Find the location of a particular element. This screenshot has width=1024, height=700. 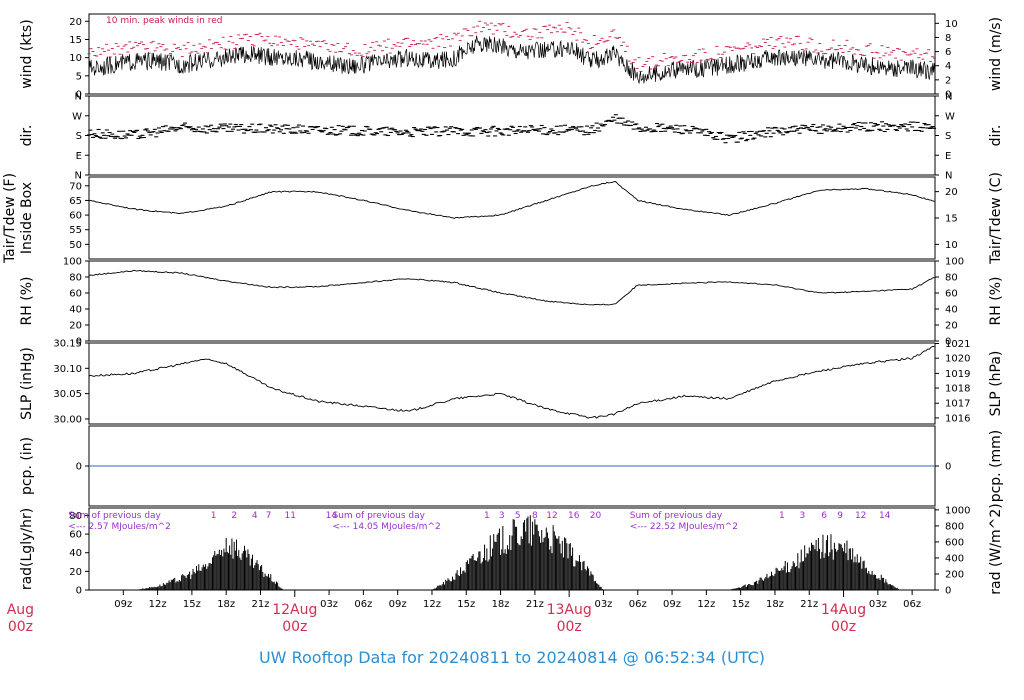

y-tick-label-temp: 55 is located at coordinates (75, 230).